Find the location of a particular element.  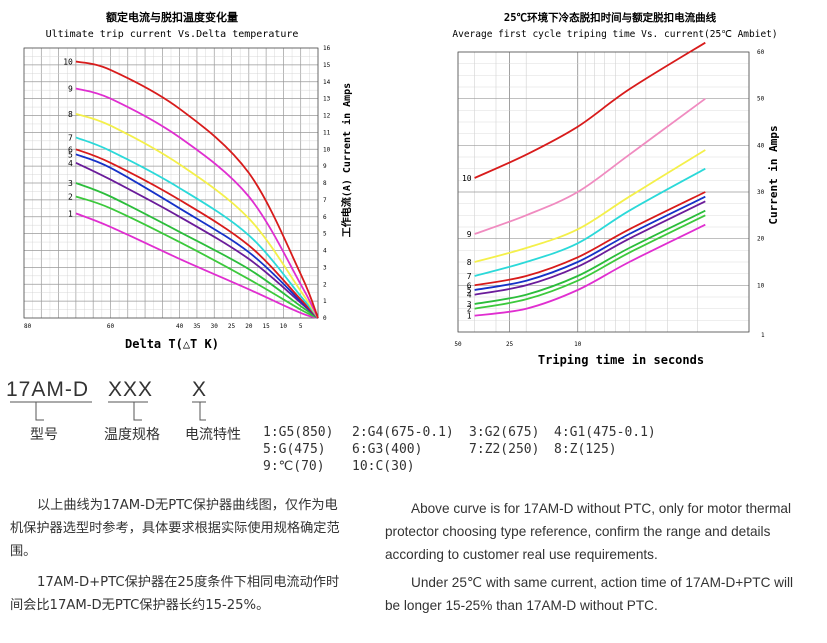

legend-item-9: 9:℃(70) is located at coordinates (294, 466).